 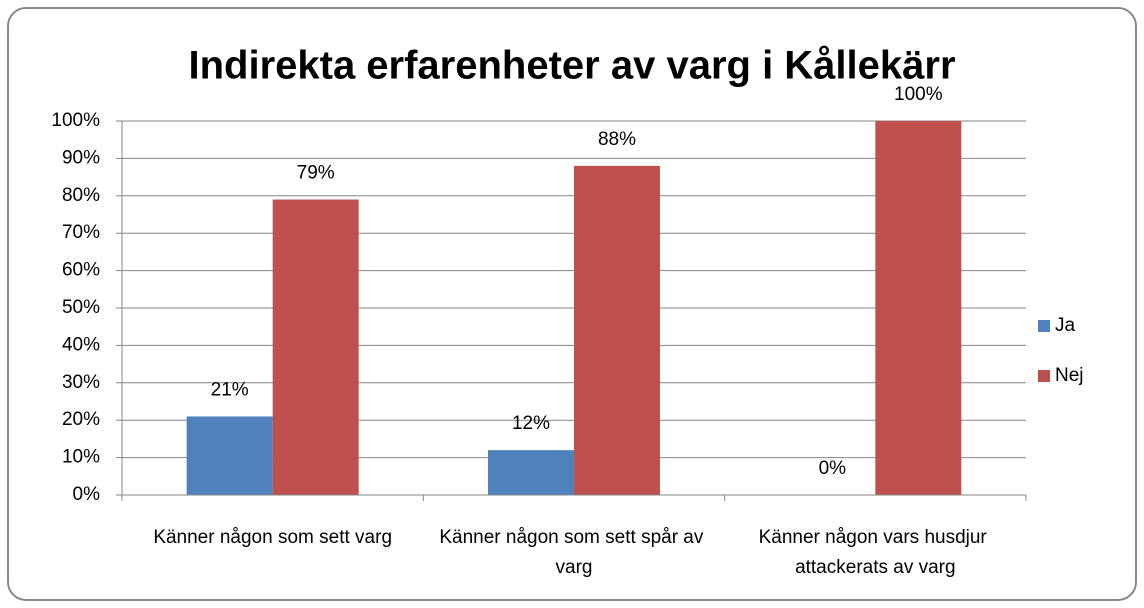 What do you see at coordinates (1069, 375) in the screenshot?
I see `legend-label: Nej` at bounding box center [1069, 375].